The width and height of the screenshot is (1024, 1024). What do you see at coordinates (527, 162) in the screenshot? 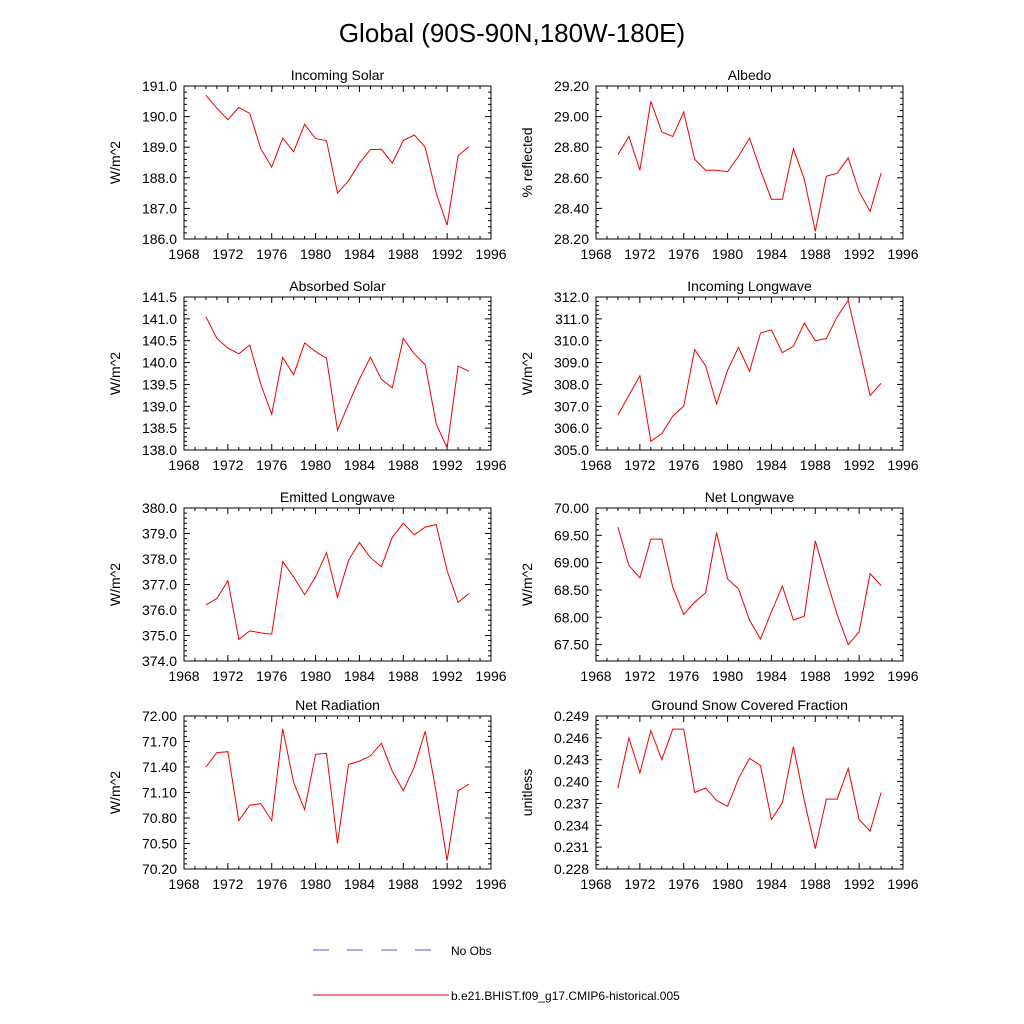
I see `y-axis-label: % reflected` at bounding box center [527, 162].